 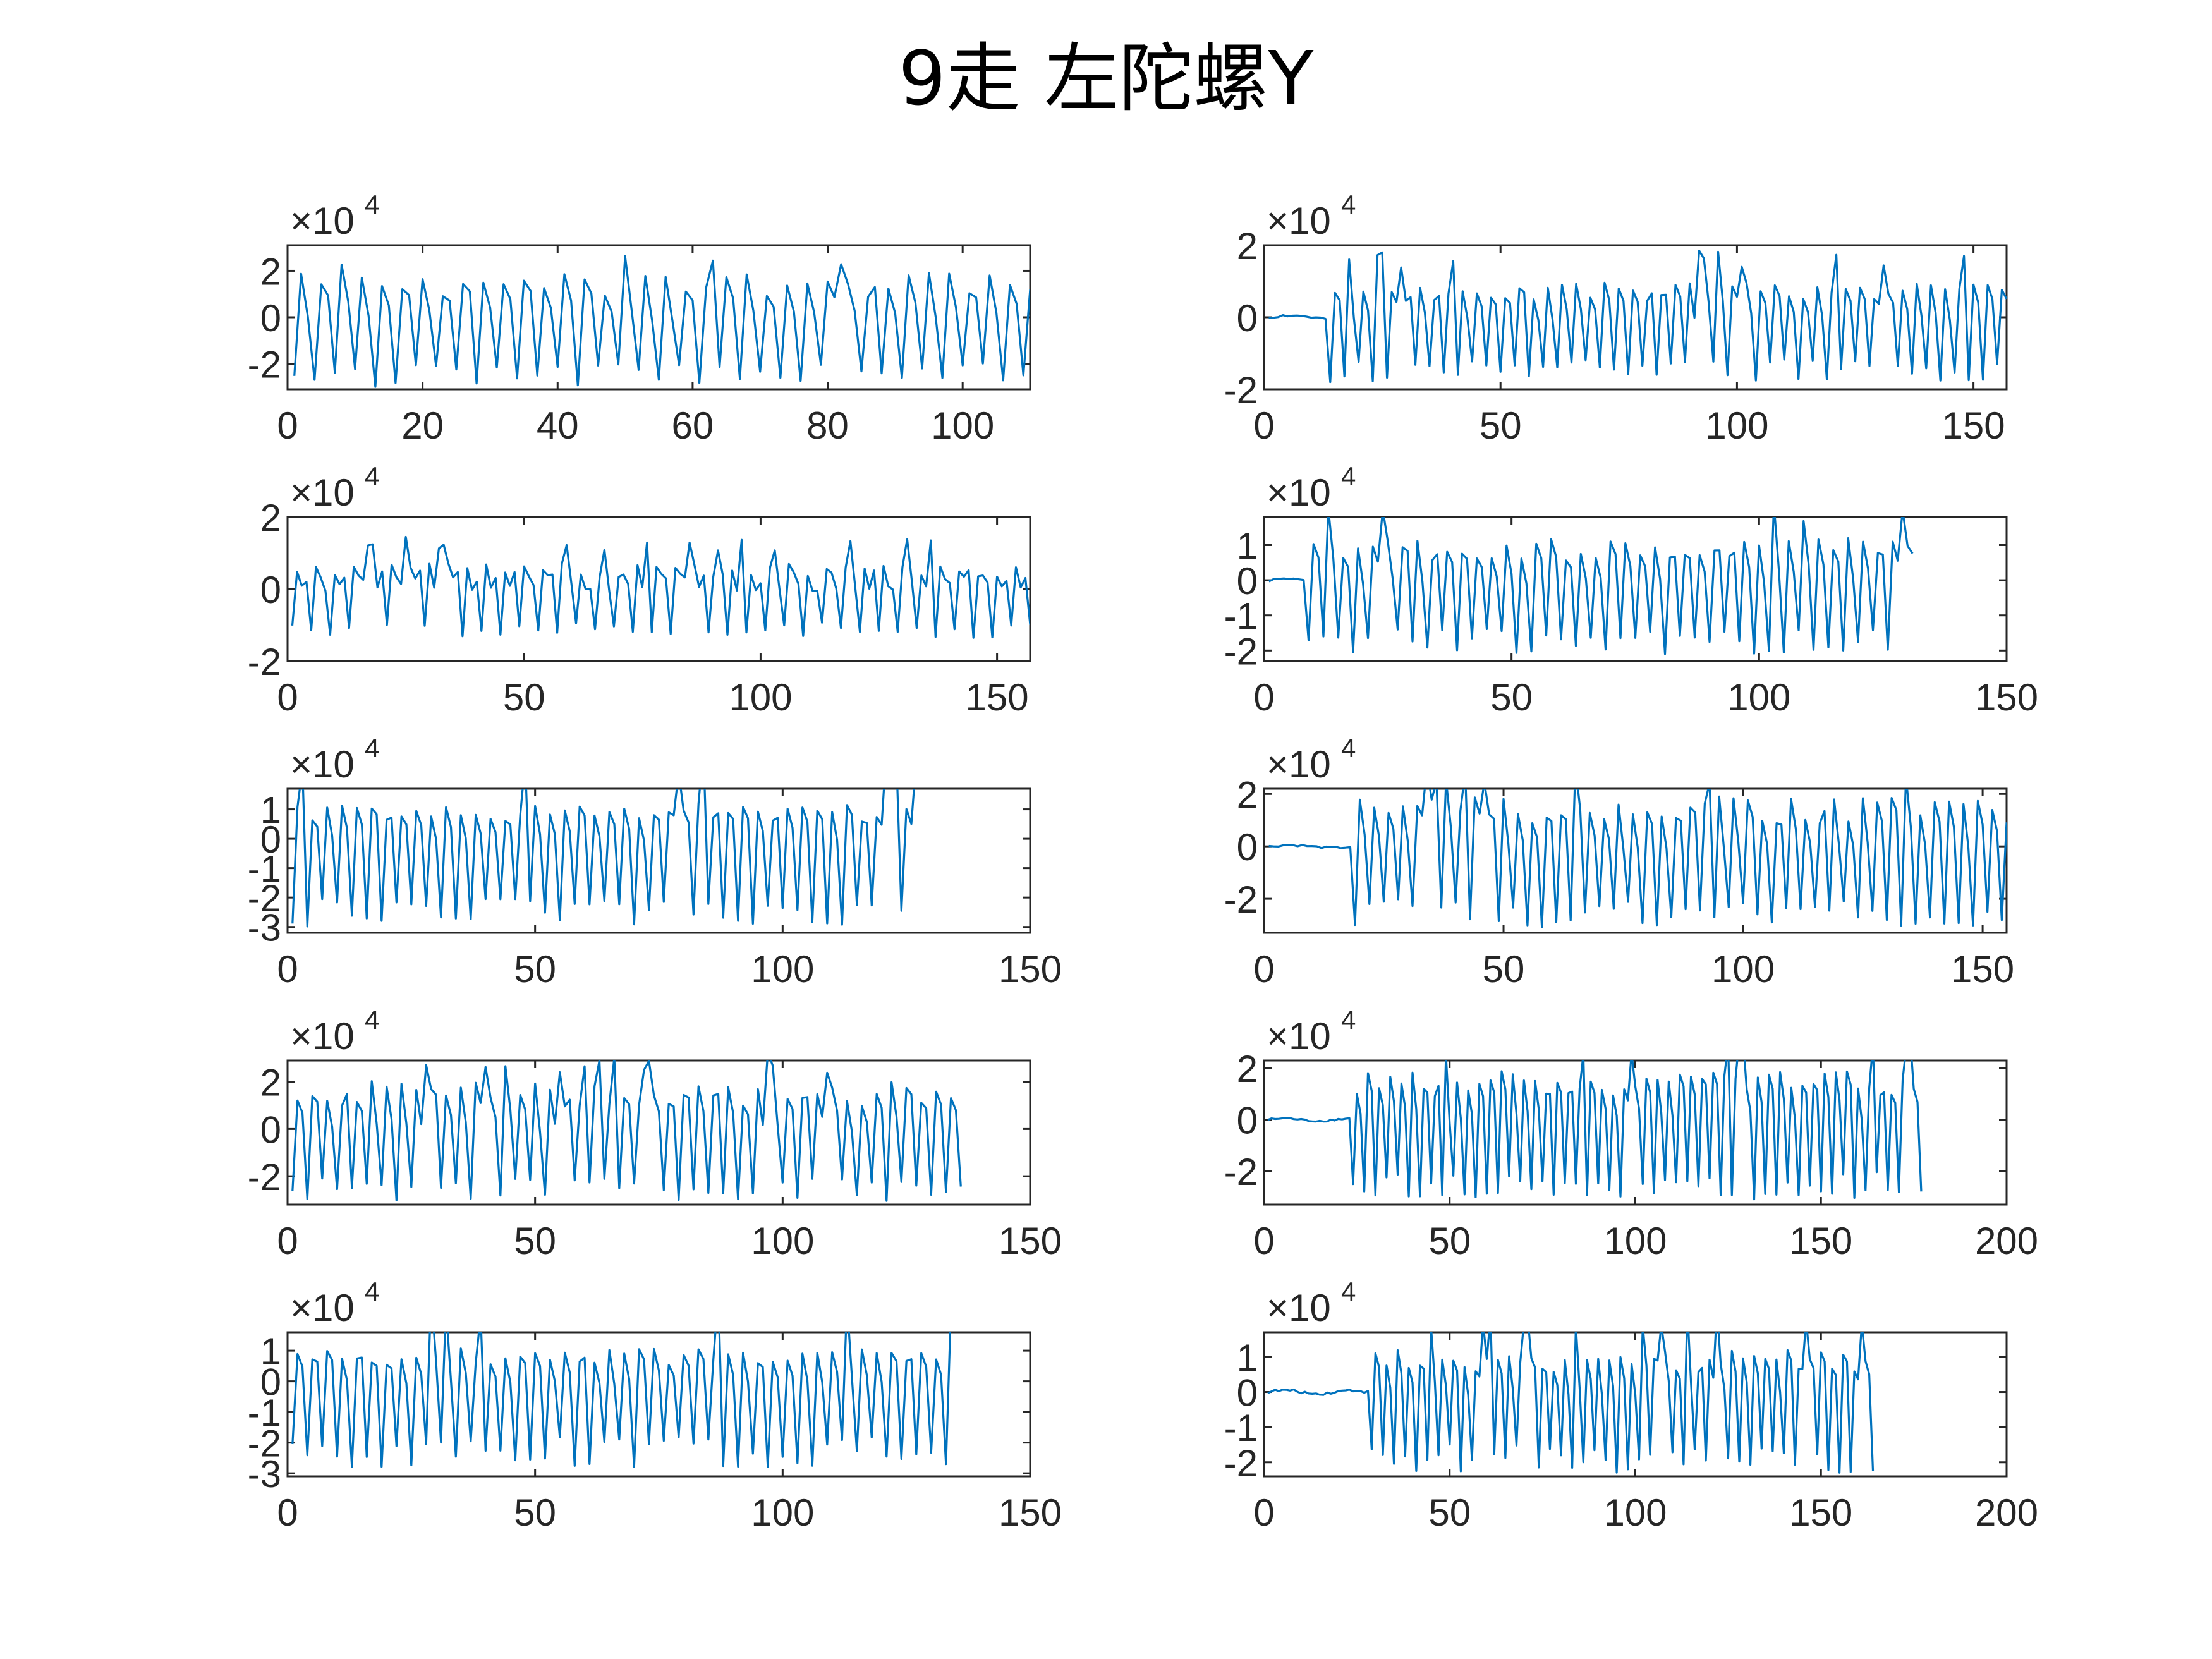 What do you see at coordinates (693, 425) in the screenshot?
I see `x-tick-label: 60` at bounding box center [693, 425].